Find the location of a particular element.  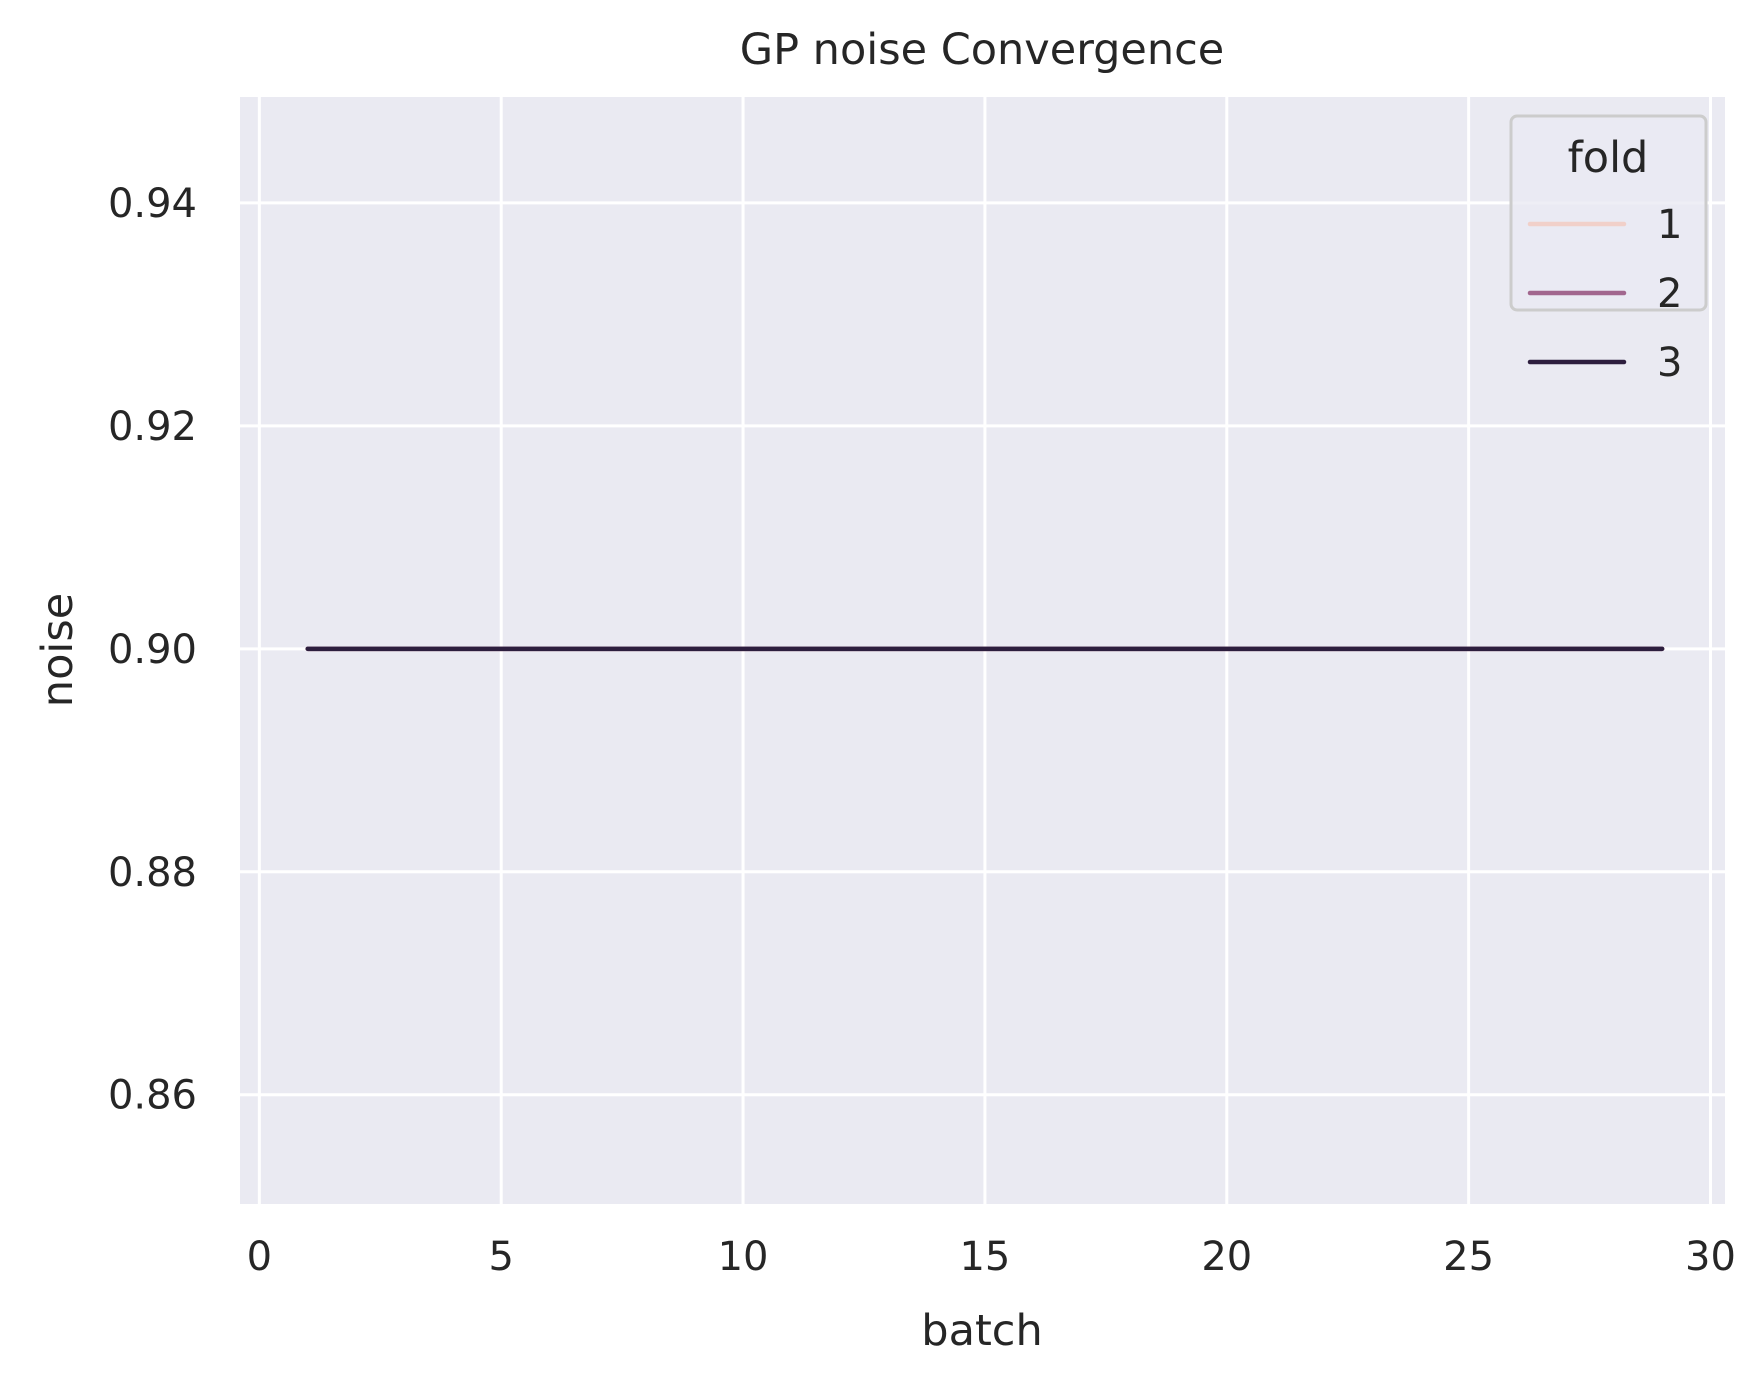

y-tick-labels: 0.86 0.88 0.90 0.92 0.94 is located at coordinates (152, 650).